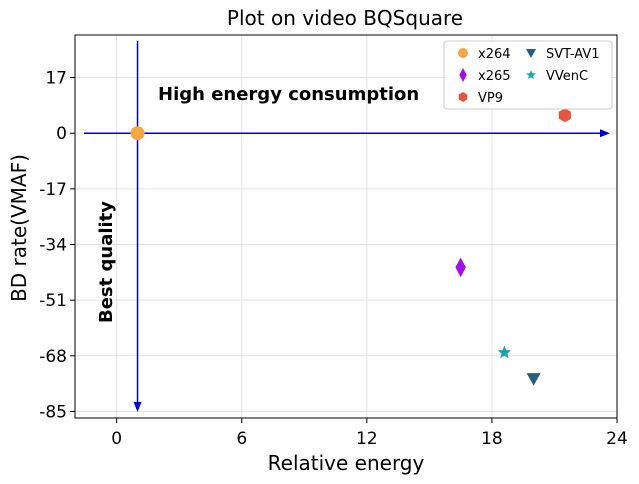 Image resolution: width=639 pixels, height=484 pixels. What do you see at coordinates (463, 75) in the screenshot?
I see `legend-marker-x265` at bounding box center [463, 75].